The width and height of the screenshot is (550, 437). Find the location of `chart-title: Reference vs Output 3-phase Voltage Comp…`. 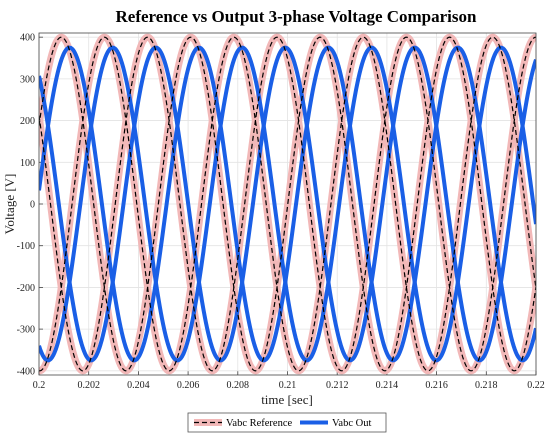

chart-title: Reference vs Output 3-phase Voltage Comp… is located at coordinates (296, 16).